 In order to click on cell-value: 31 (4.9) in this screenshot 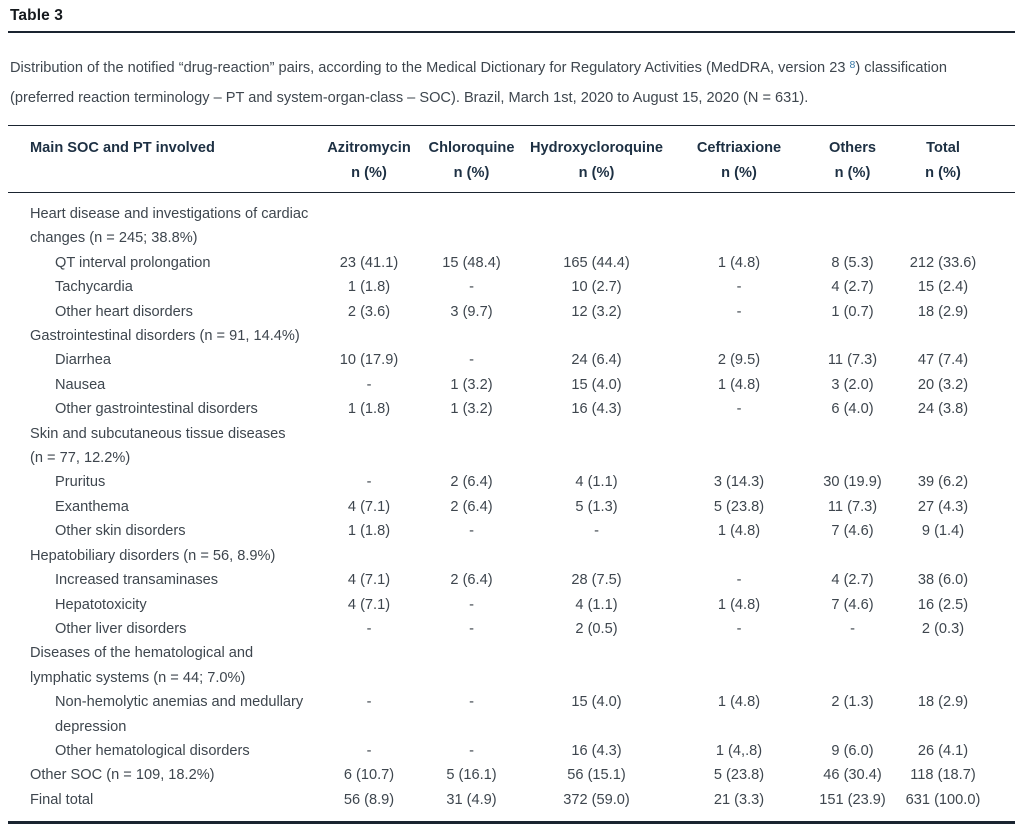, I will do `click(471, 799)`.